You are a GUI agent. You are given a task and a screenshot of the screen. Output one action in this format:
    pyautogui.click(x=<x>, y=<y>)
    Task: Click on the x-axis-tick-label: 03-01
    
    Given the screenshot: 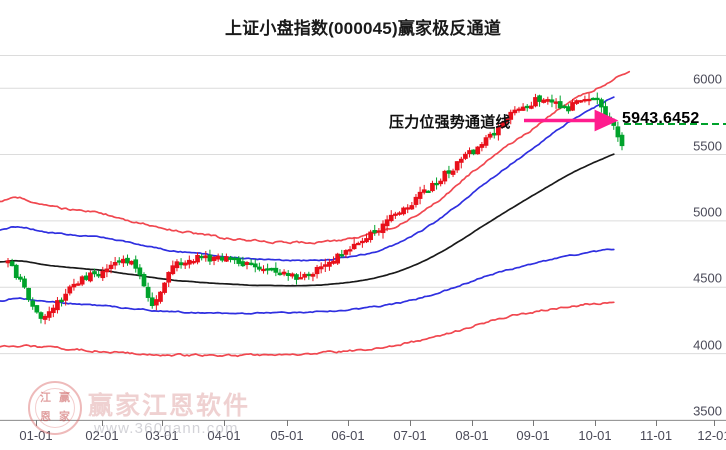 What is the action you would take?
    pyautogui.click(x=162, y=435)
    